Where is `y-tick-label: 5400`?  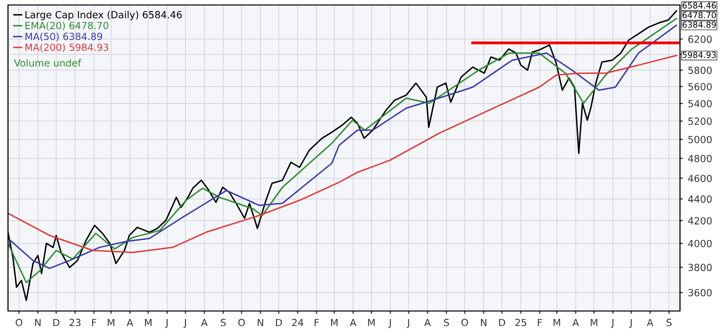 y-tick-label: 5400 is located at coordinates (700, 104).